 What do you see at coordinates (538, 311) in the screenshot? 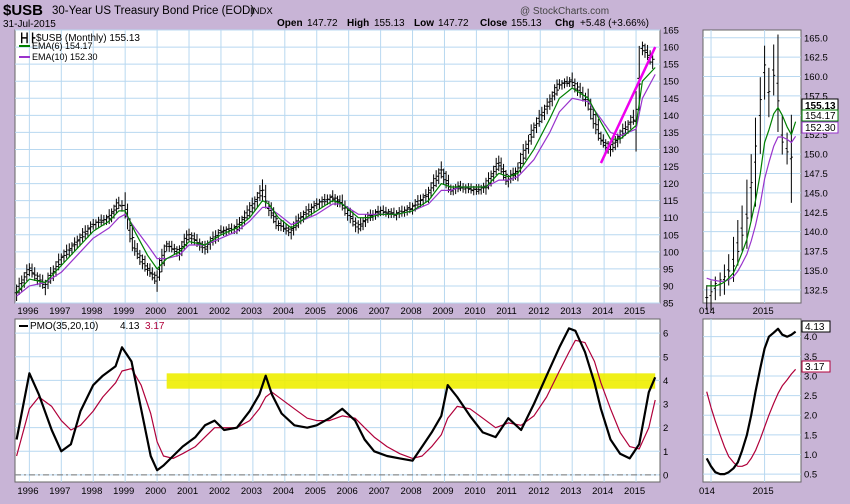
I see `price-xtick-label: 2012` at bounding box center [538, 311].